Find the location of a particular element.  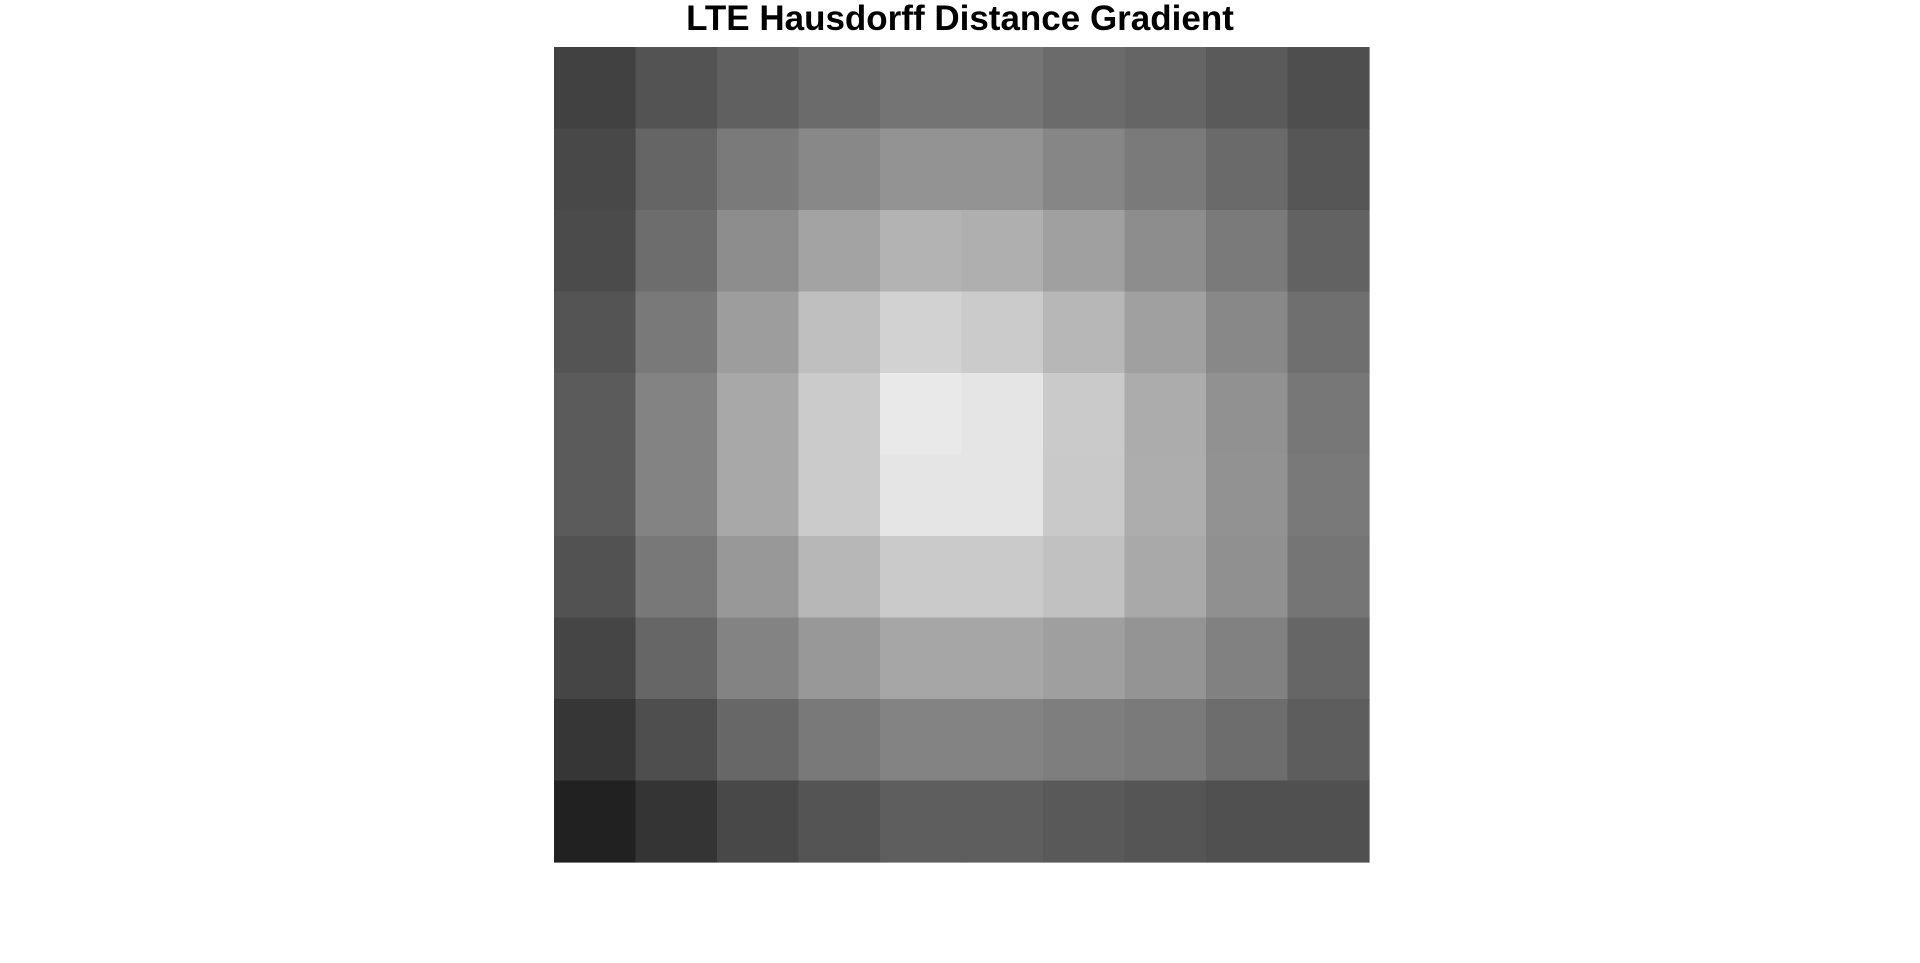

heatmap-cell-r8-c0 is located at coordinates (595, 740).